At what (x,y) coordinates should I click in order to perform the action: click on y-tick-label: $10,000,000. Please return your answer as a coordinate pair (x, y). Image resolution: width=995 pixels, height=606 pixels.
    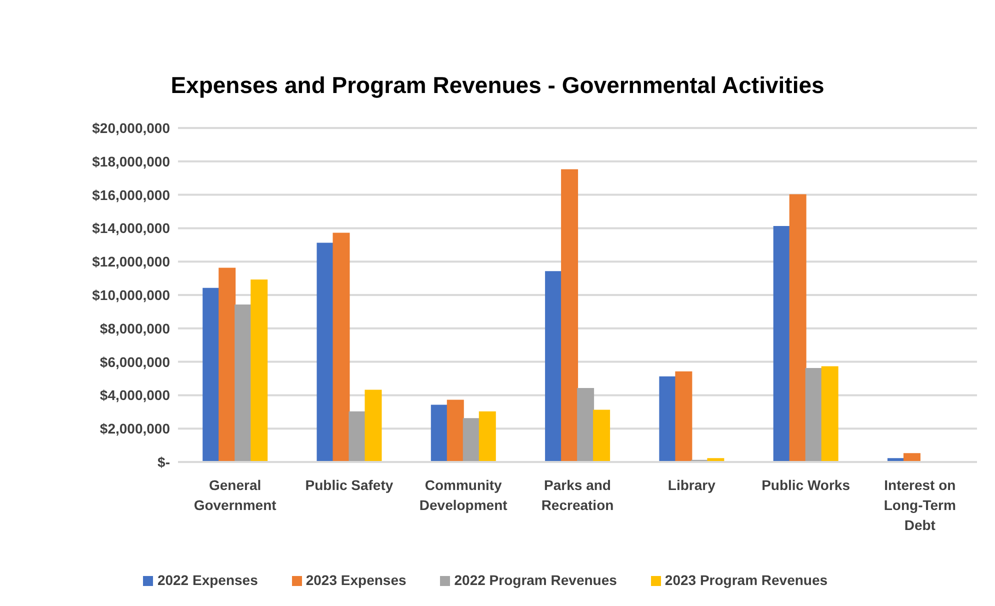
    Looking at the image, I should click on (131, 294).